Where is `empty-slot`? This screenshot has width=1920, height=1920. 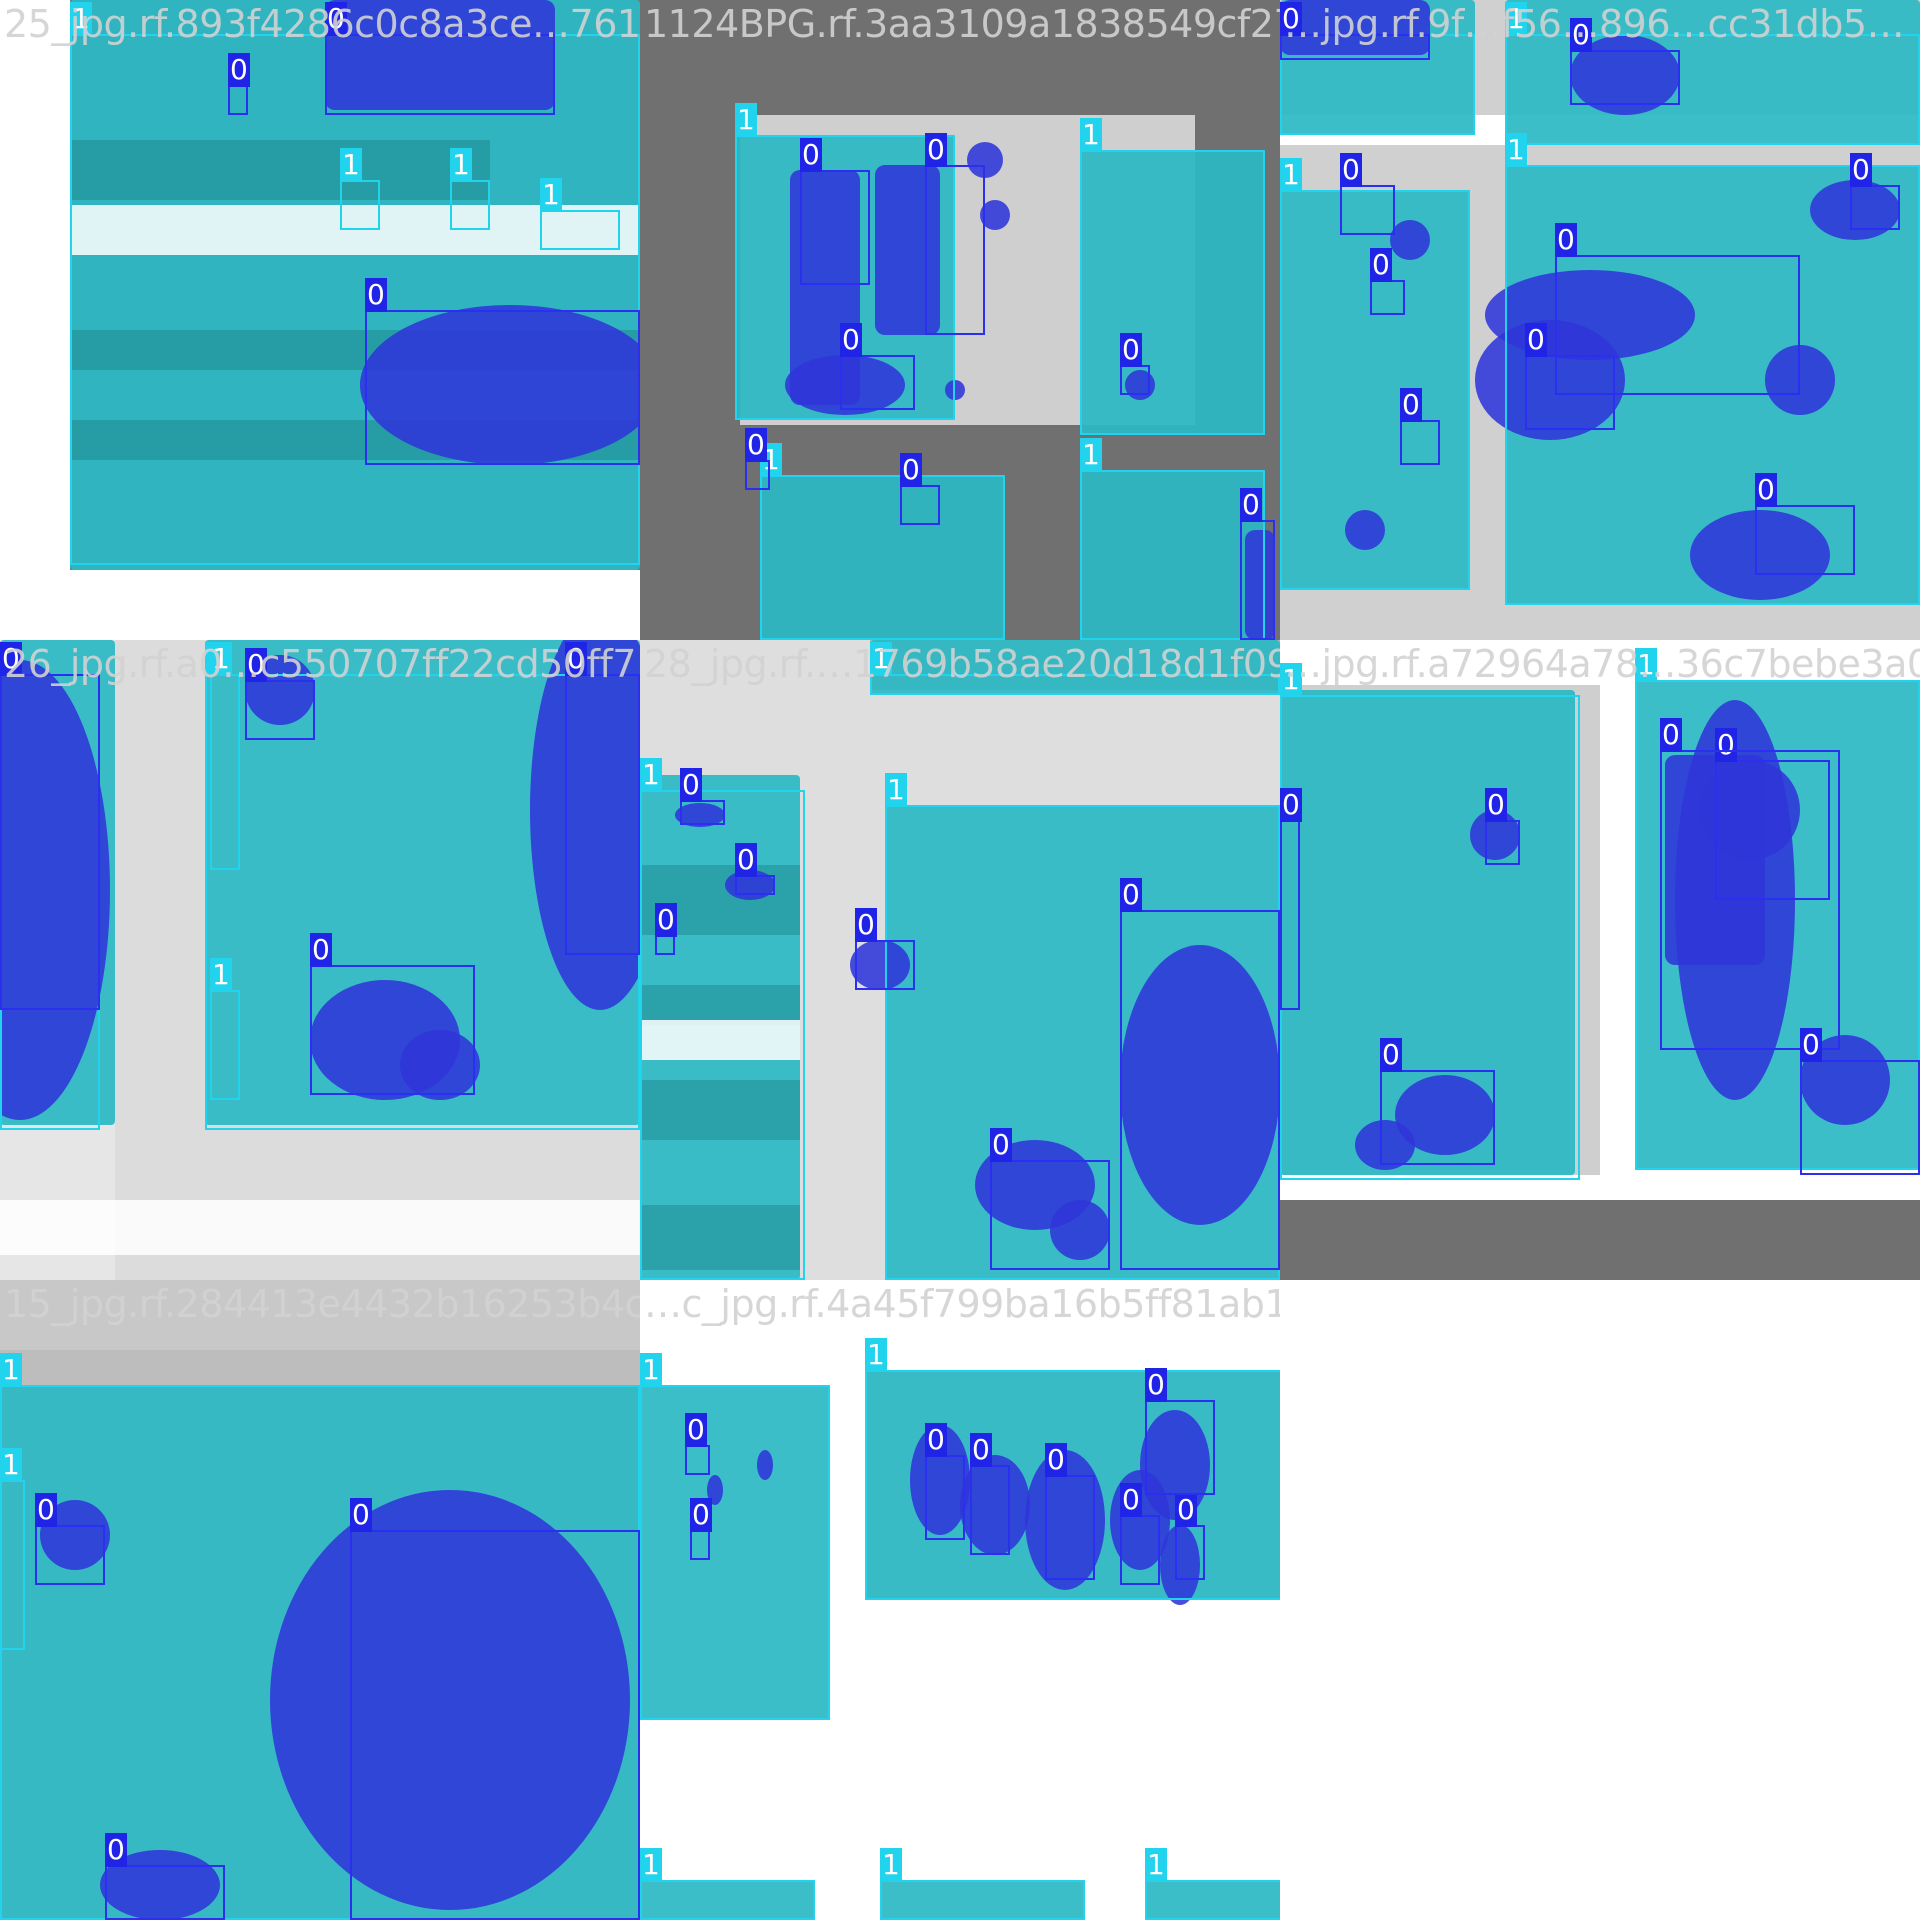
empty-slot is located at coordinates (1600, 1600).